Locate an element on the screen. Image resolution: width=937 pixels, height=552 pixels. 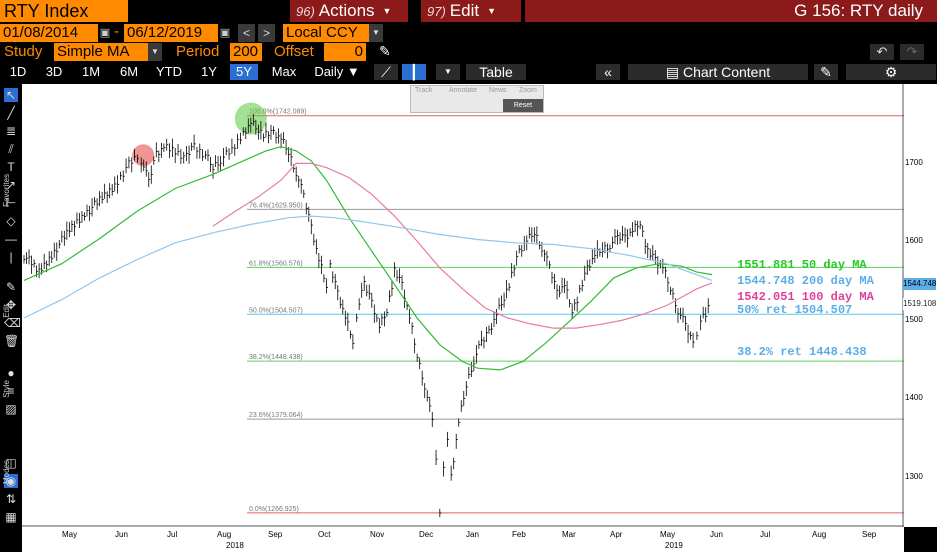
trash-icon: 🗑 is located at coordinates (12, 341).